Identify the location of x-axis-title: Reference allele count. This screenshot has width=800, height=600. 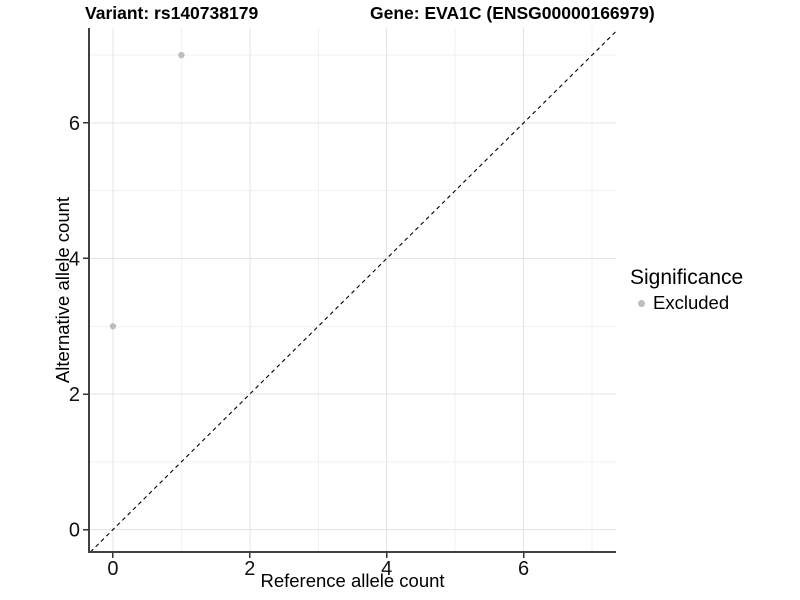
(352, 580).